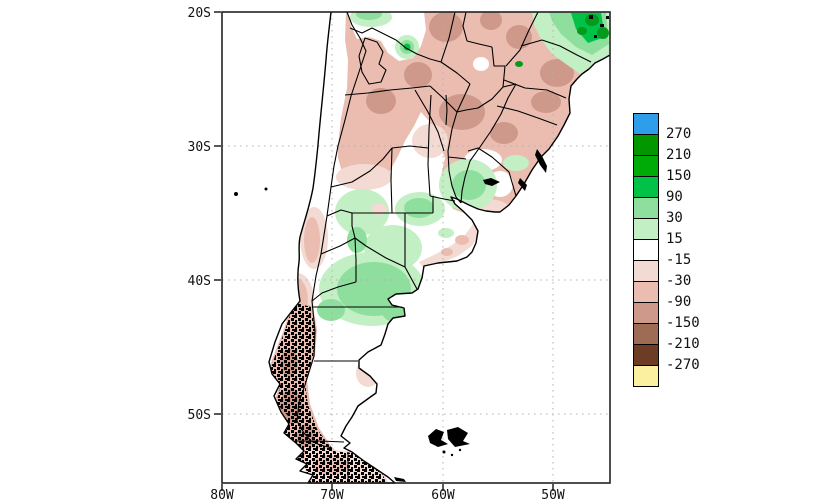 This screenshot has height=502, width=820. Describe the element at coordinates (679, 134) in the screenshot. I see `legend-label: 270` at that location.